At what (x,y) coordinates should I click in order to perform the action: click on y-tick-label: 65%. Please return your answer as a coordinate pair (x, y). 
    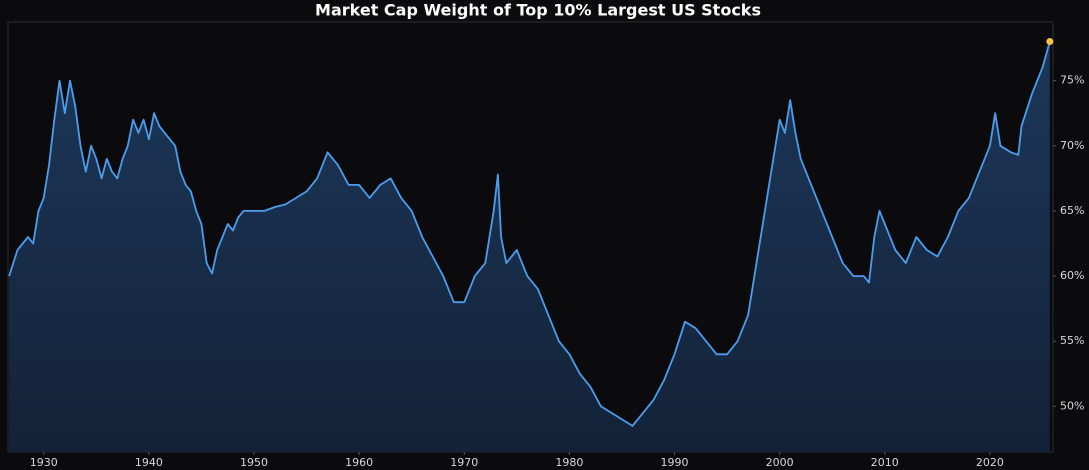
    Looking at the image, I should click on (1072, 210).